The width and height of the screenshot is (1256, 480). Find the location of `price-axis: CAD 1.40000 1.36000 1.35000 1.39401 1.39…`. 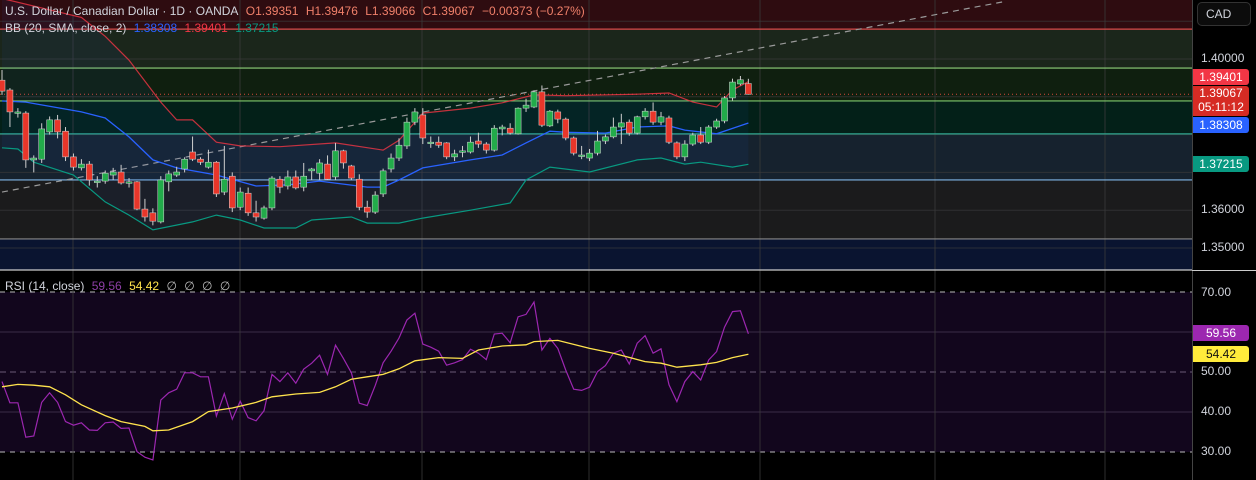

price-axis: CAD 1.40000 1.36000 1.35000 1.39401 1.39… is located at coordinates (1224, 240).